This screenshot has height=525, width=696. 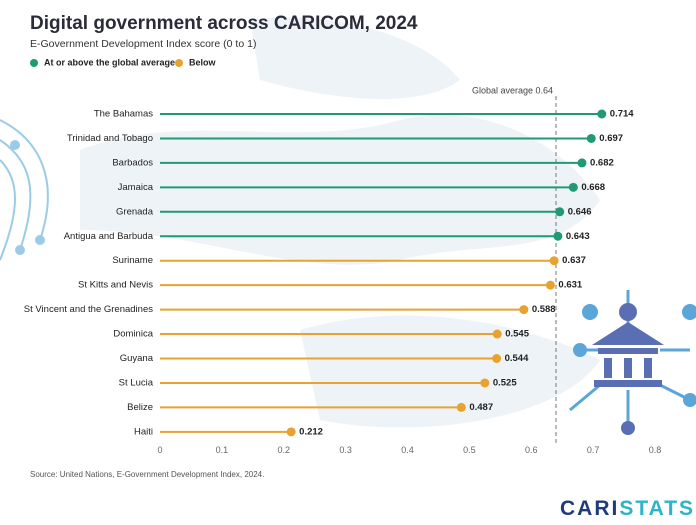 What do you see at coordinates (222, 450) in the screenshot?
I see `x-tick-label: 0.1` at bounding box center [222, 450].